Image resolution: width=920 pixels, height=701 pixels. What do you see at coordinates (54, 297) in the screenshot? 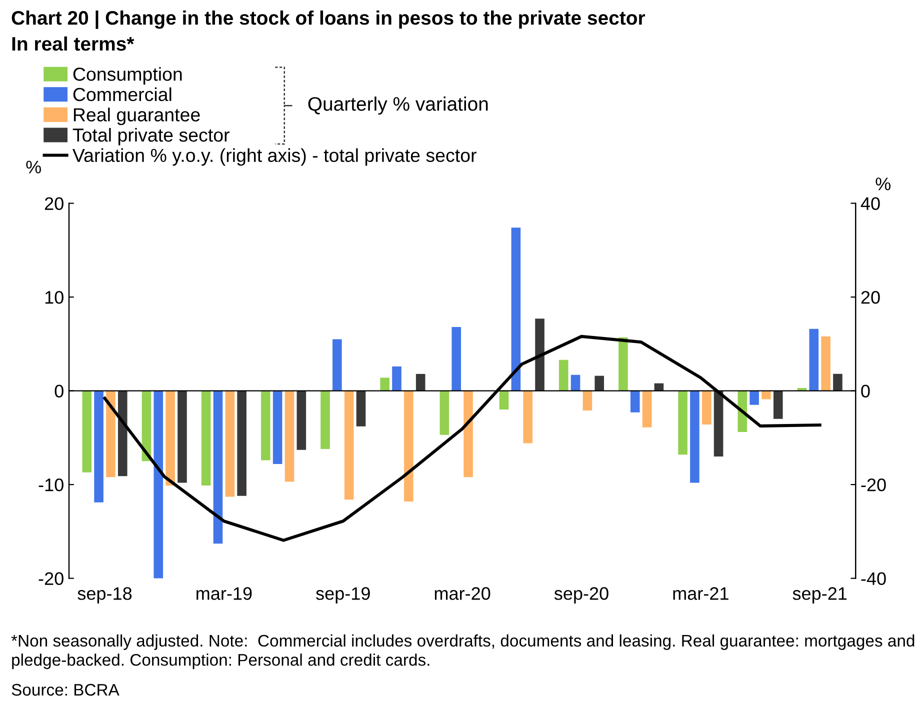
I see `y-tick-label: 10` at bounding box center [54, 297].